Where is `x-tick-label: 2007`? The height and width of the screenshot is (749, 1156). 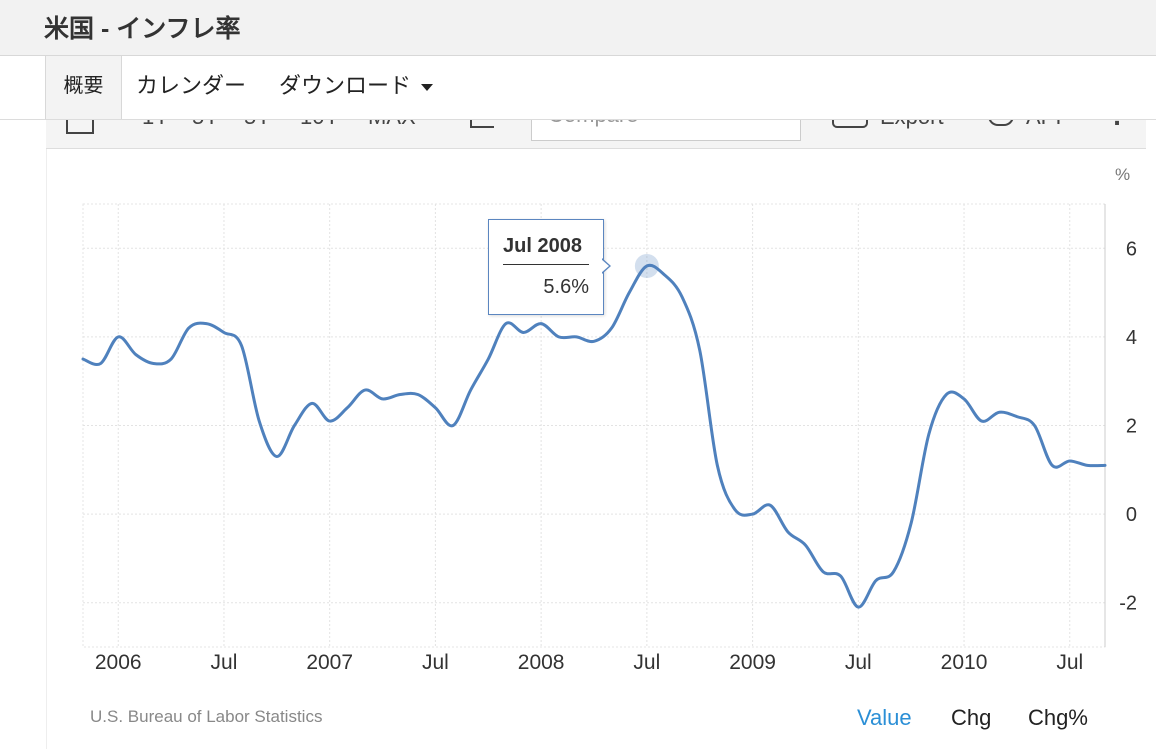
x-tick-label: 2007 is located at coordinates (329, 662).